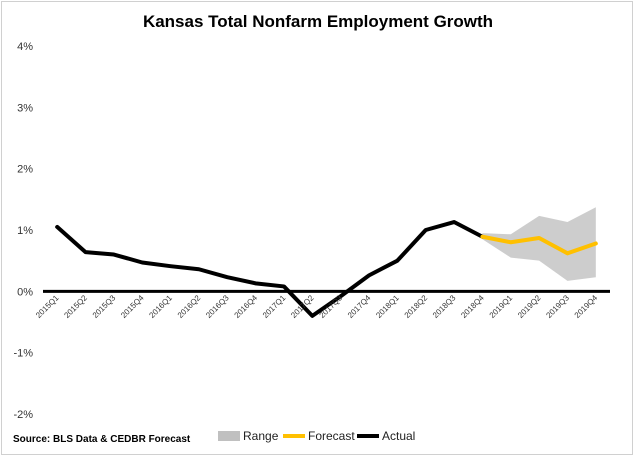 Image resolution: width=636 pixels, height=458 pixels. Describe the element at coordinates (529, 306) in the screenshot. I see `x-tick-label: 2019Q2` at that location.